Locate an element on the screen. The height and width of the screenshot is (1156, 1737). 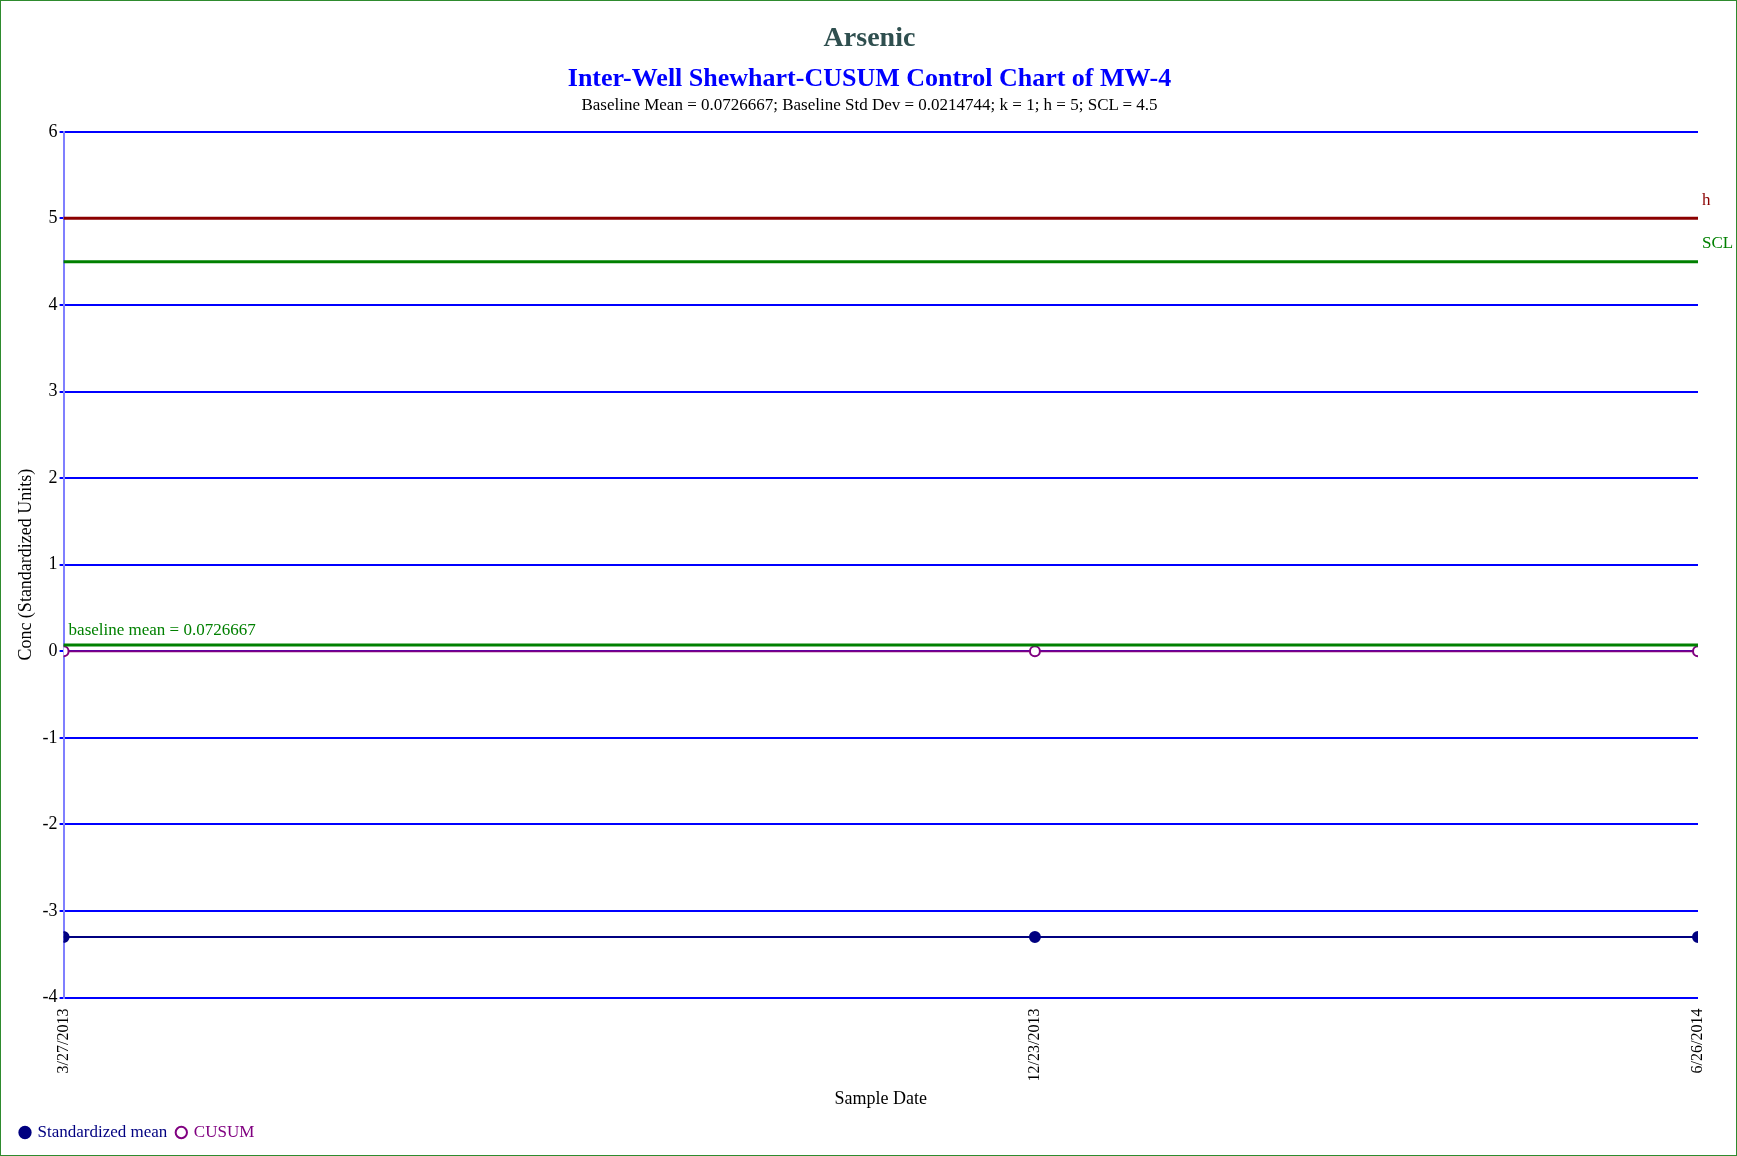
ref-line-label: baseline mean = 0.0726667 is located at coordinates (162, 629).